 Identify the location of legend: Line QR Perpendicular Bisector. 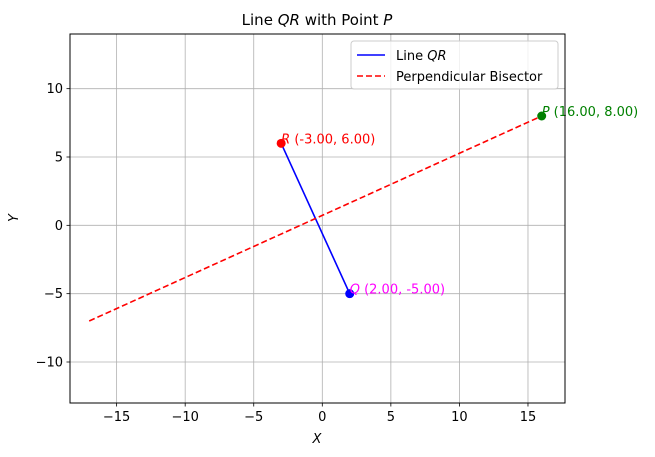
(454, 65).